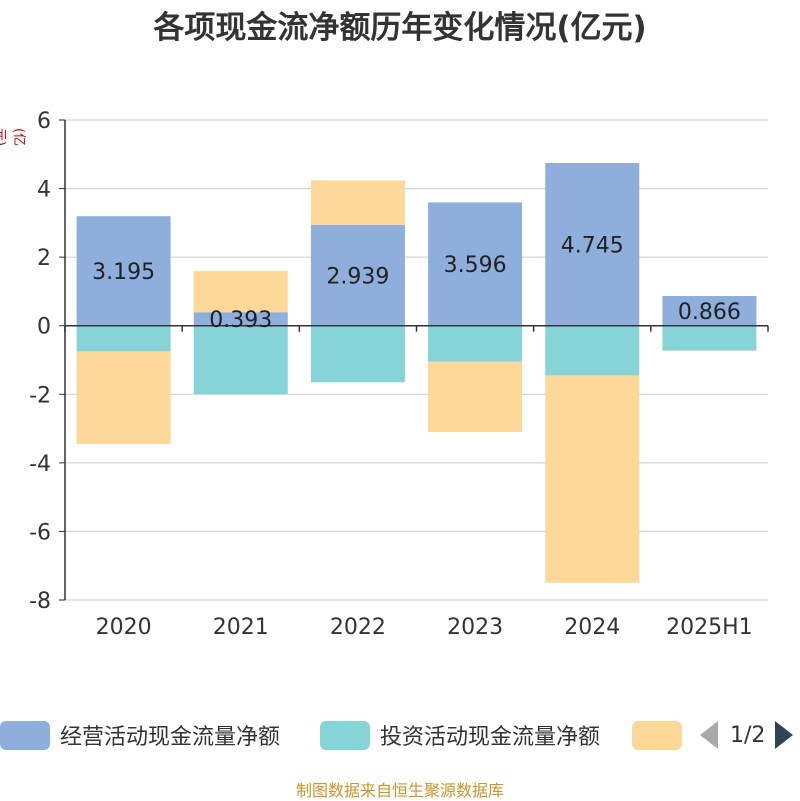 This screenshot has height=801, width=800. Describe the element at coordinates (400, 28) in the screenshot. I see `chart-title: 各项现金流净额历年变化情况(亿元)` at that location.